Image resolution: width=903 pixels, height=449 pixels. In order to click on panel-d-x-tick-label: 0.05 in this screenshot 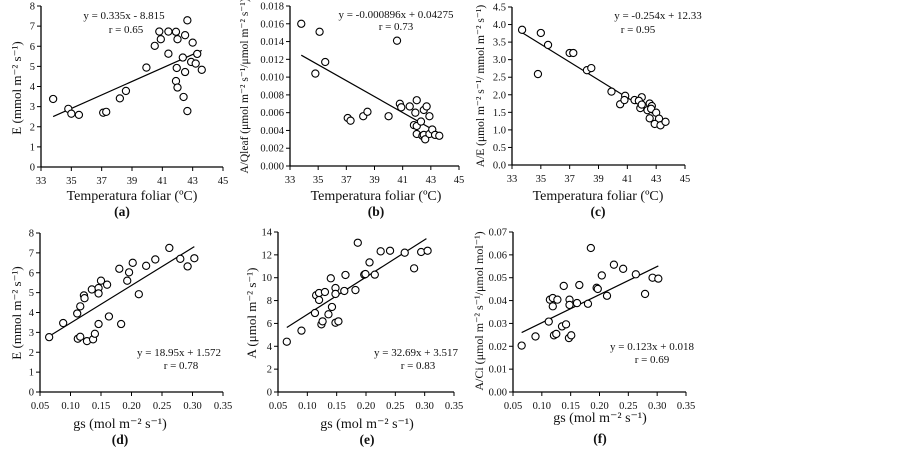, I will do `click(40, 406)`.